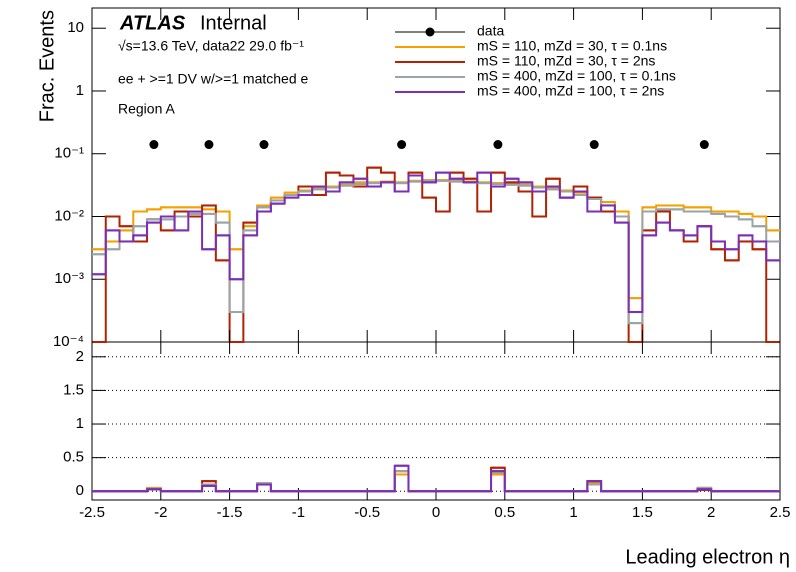 The height and width of the screenshot is (572, 796). I want to click on y-tick-label: 10⁻³, so click(69, 278).